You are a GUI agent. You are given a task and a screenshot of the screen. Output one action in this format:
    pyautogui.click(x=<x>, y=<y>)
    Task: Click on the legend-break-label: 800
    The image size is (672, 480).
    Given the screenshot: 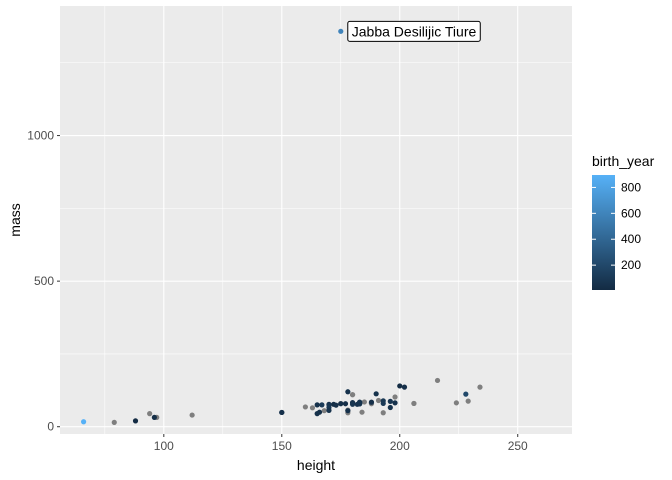 What is the action you would take?
    pyautogui.click(x=631, y=187)
    